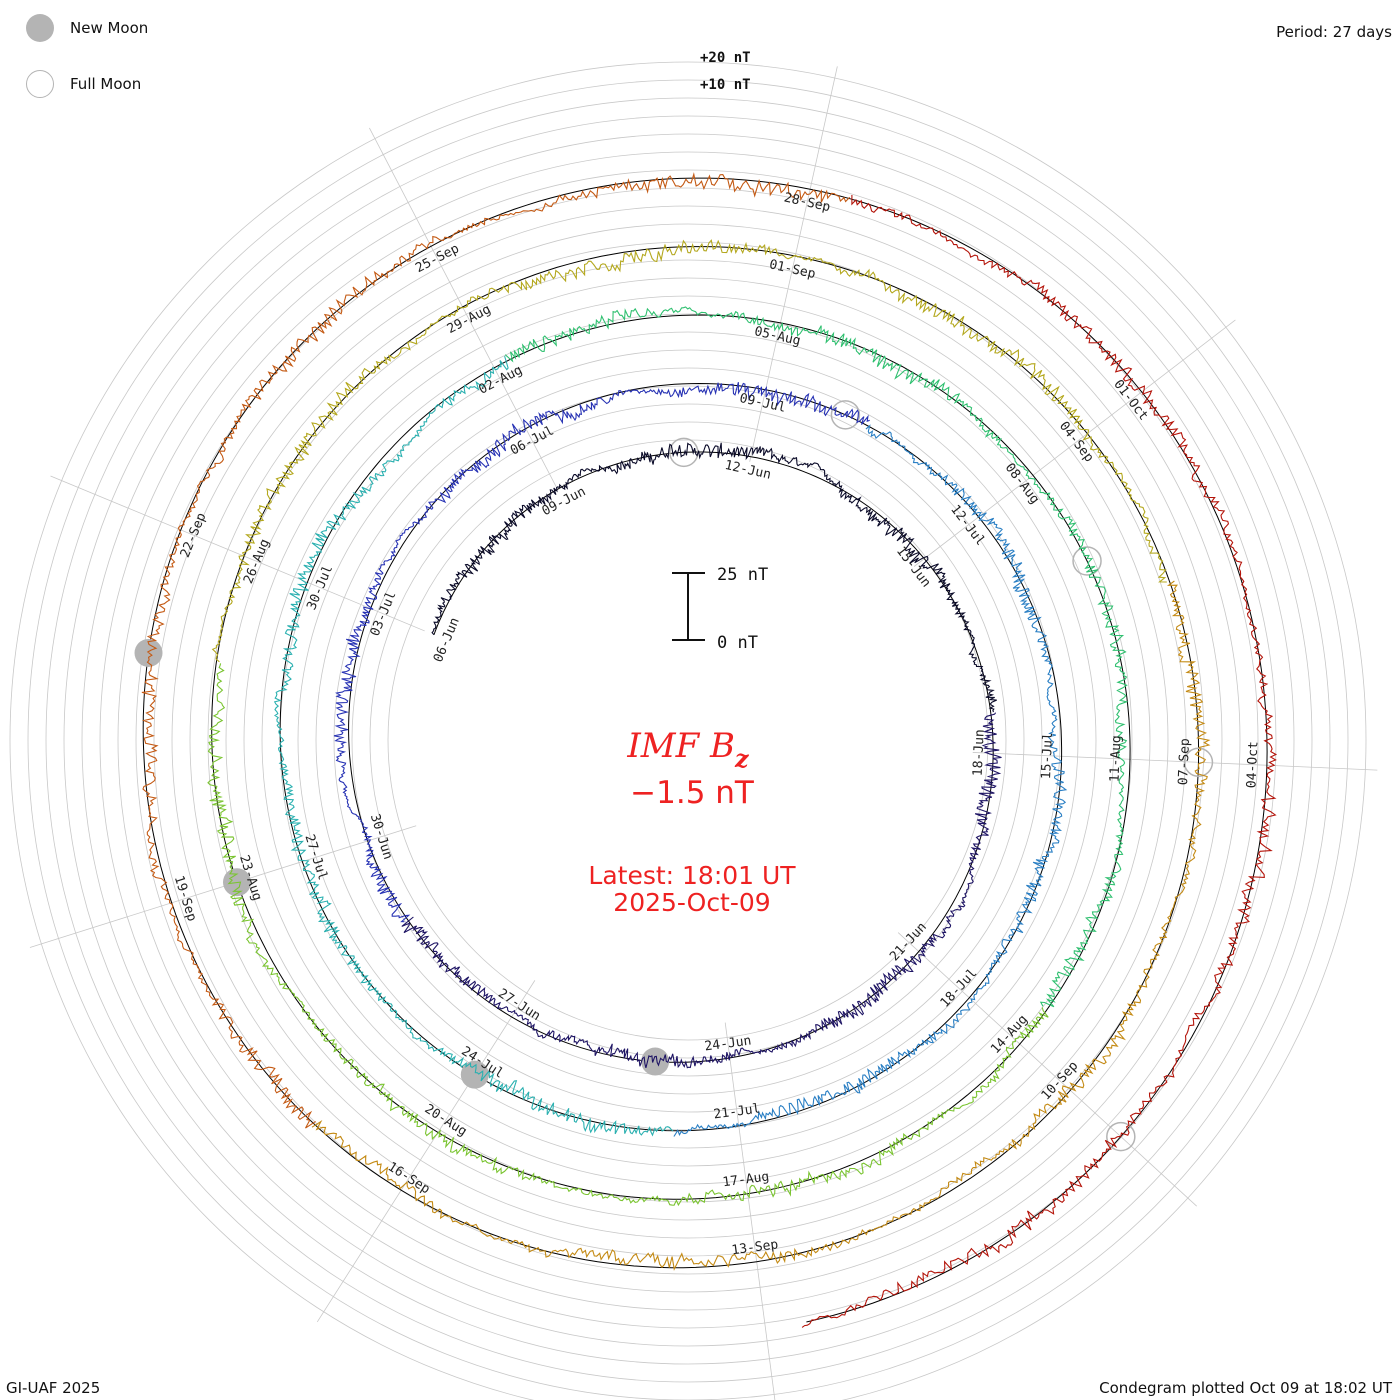 This screenshot has height=1400, width=1400. Describe the element at coordinates (447, 640) in the screenshot. I see `date-label: 06-Jun` at that location.